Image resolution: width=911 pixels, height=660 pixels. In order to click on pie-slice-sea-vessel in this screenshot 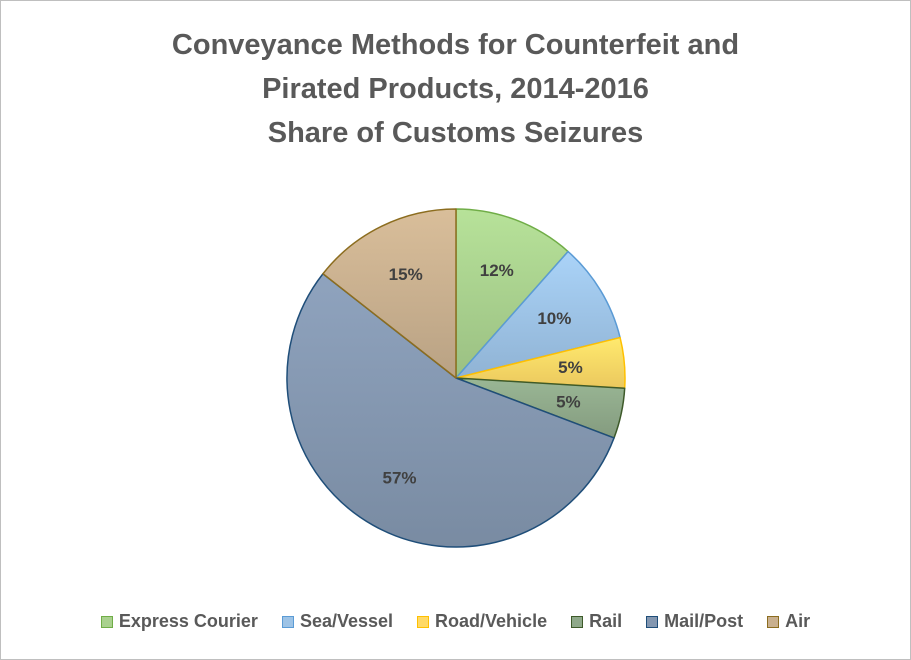, I will do `click(538, 314)`.